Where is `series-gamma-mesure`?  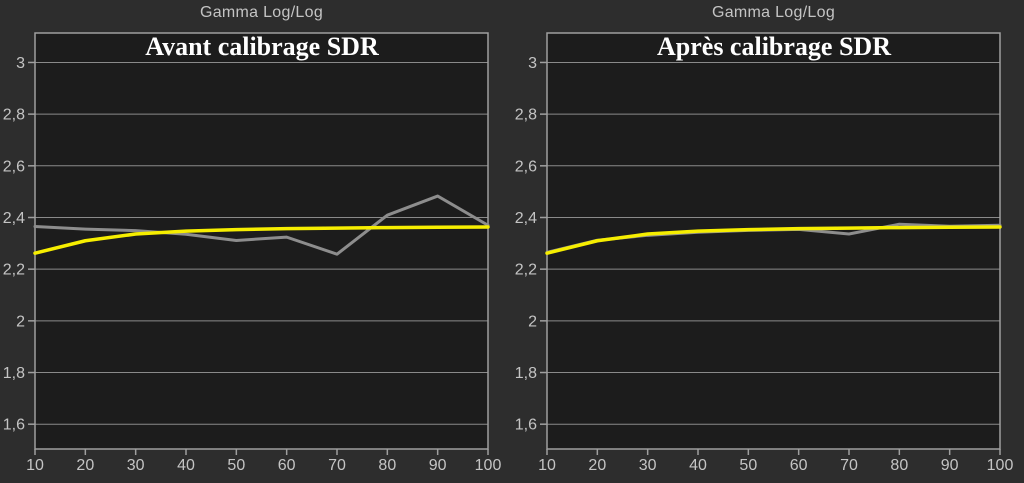
series-gamma-mesure is located at coordinates (261, 225).